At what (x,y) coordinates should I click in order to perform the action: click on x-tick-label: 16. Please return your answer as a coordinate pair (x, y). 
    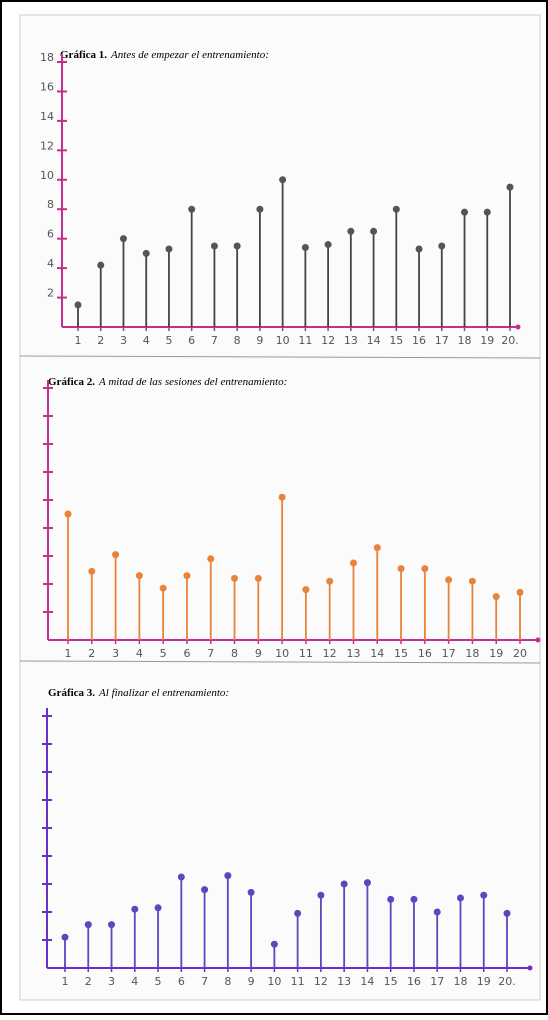
    Looking at the image, I should click on (425, 653).